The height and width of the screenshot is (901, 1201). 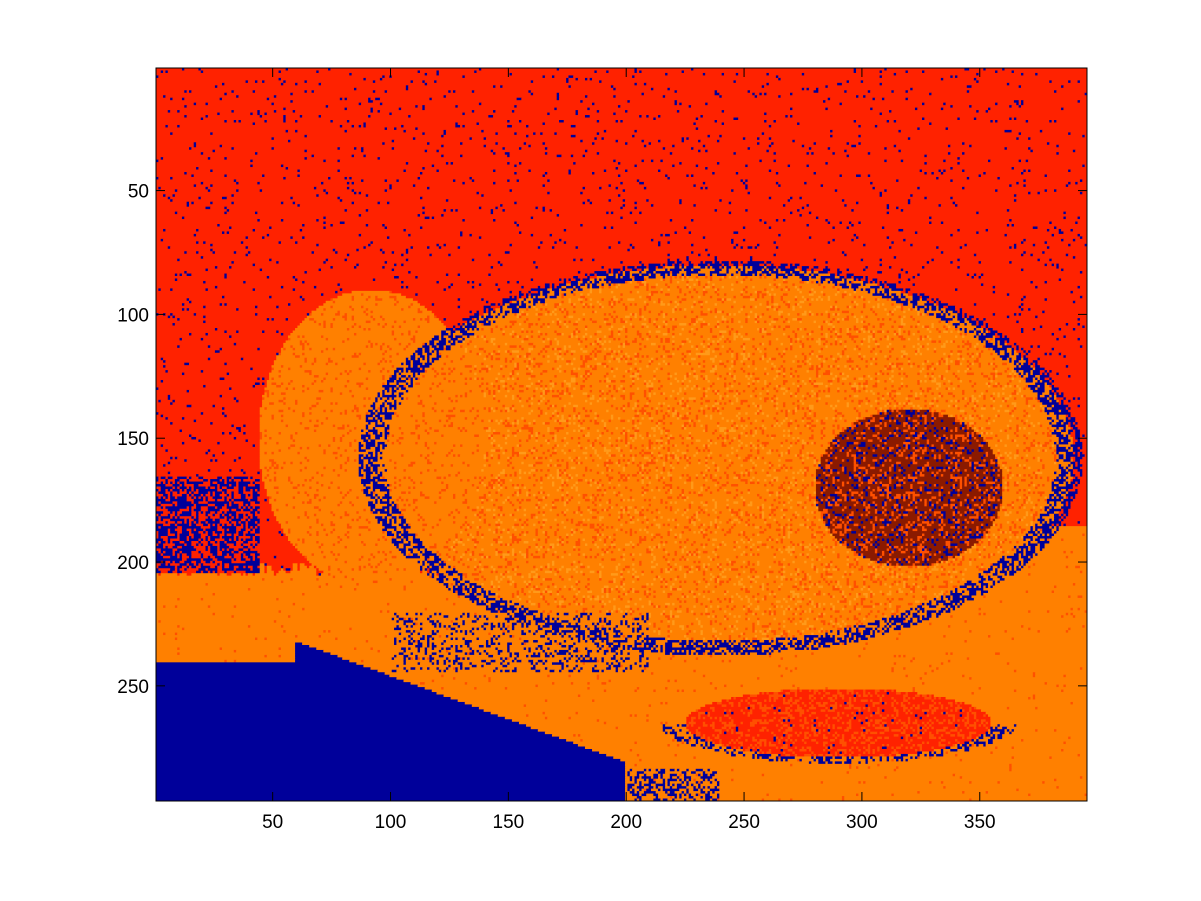 I want to click on y-tick-label: 50, so click(x=138, y=192).